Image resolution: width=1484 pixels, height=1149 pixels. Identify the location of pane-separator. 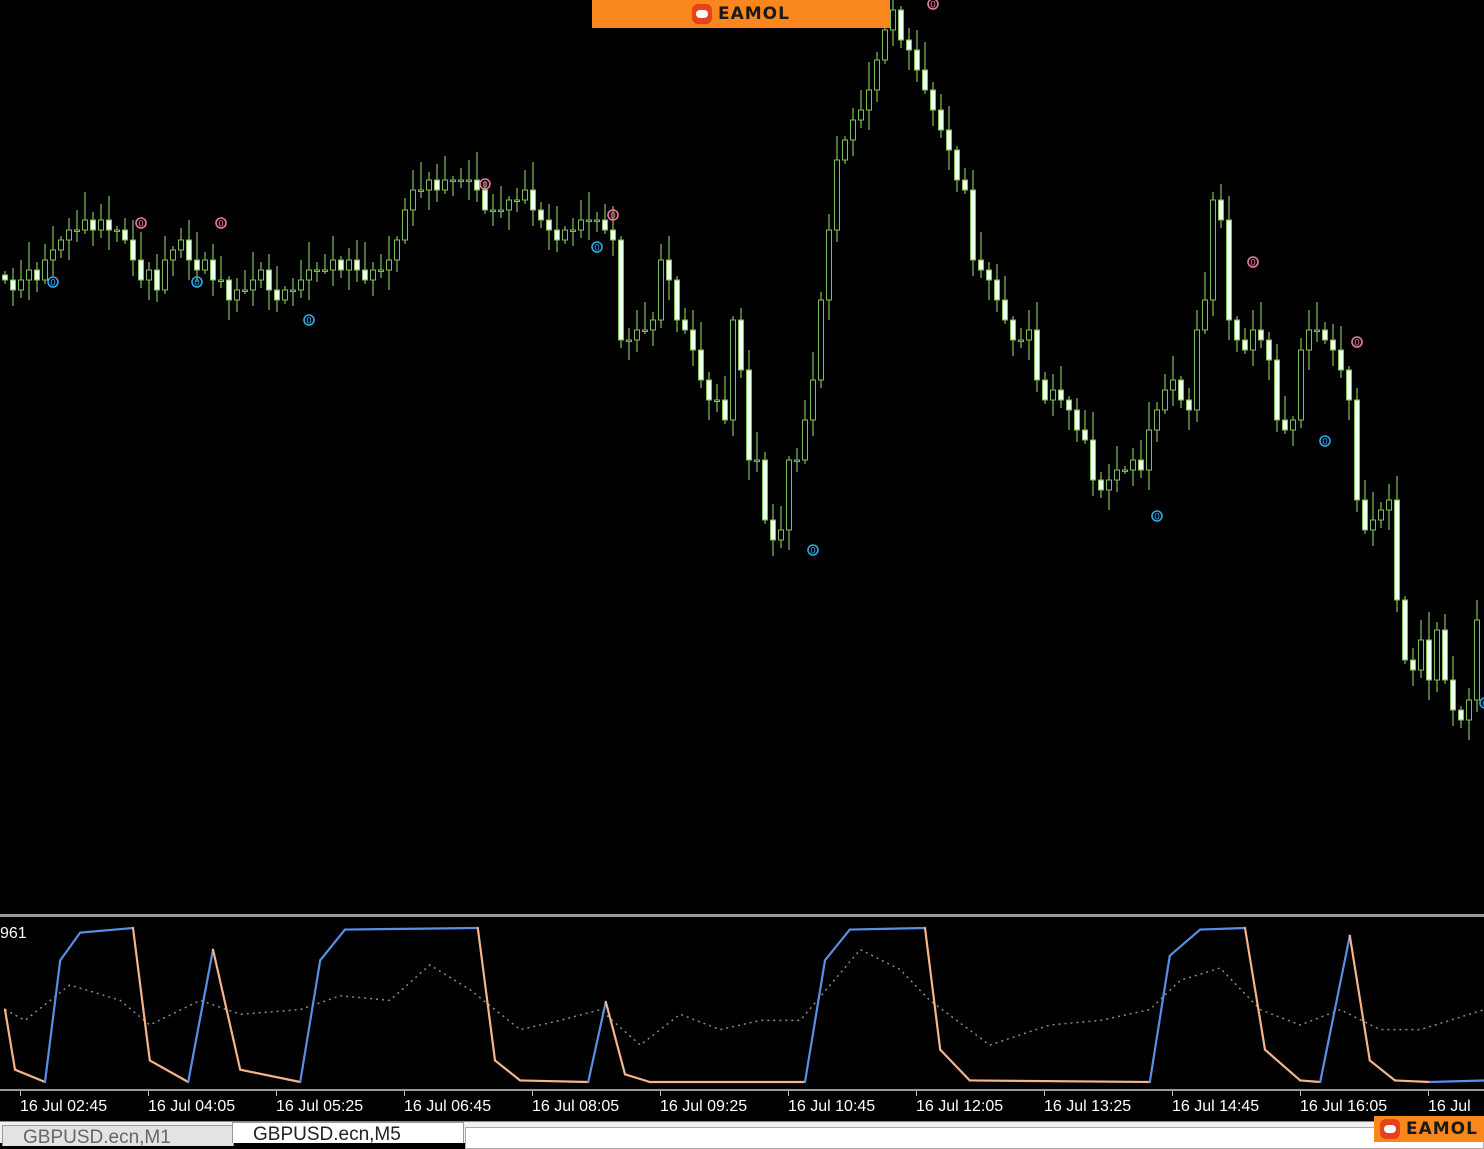
(742, 915).